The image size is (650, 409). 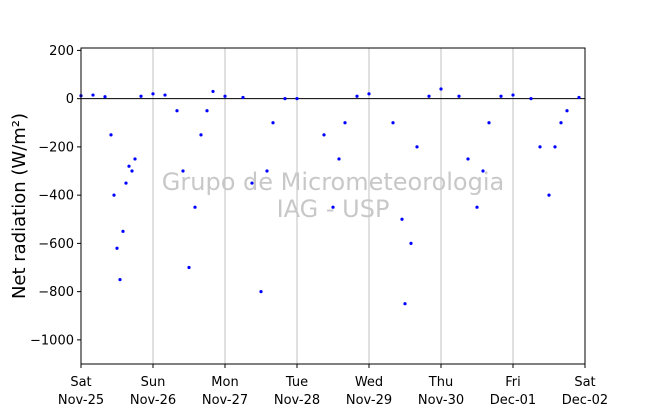 I want to click on x-tick-date: Nov-25, so click(x=81, y=400).